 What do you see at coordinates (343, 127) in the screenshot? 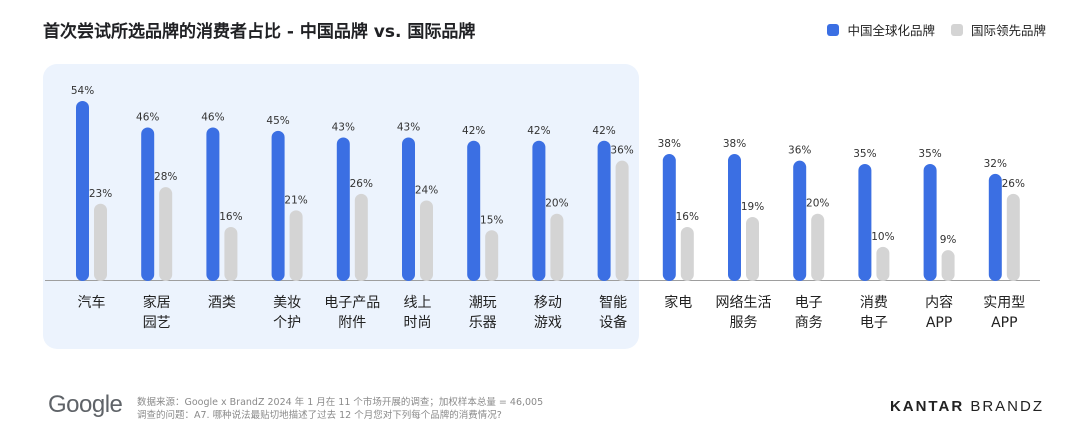
I see `data-label-china-4: 43%` at bounding box center [343, 127].